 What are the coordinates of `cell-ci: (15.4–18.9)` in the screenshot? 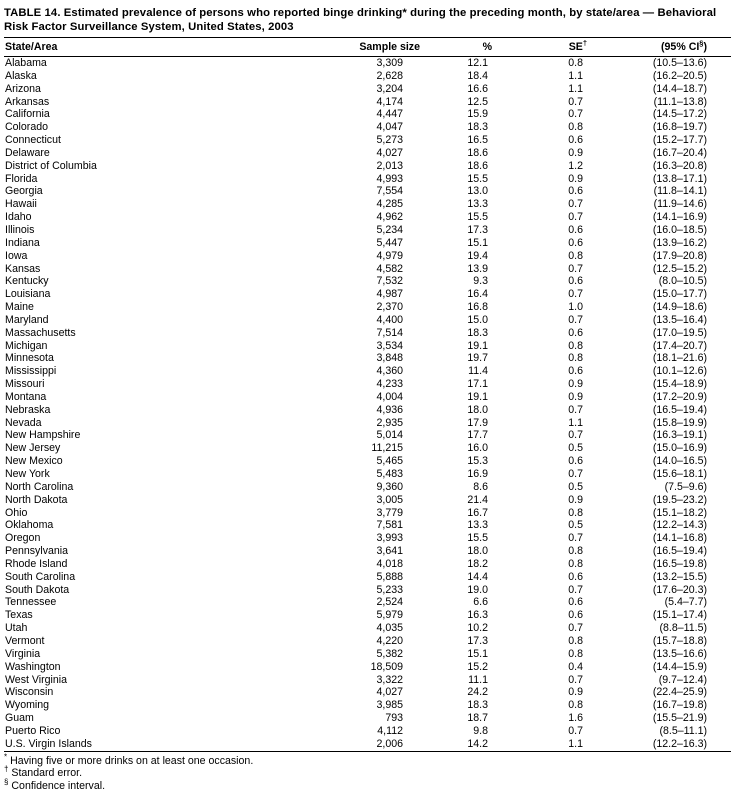 It's located at (679, 384).